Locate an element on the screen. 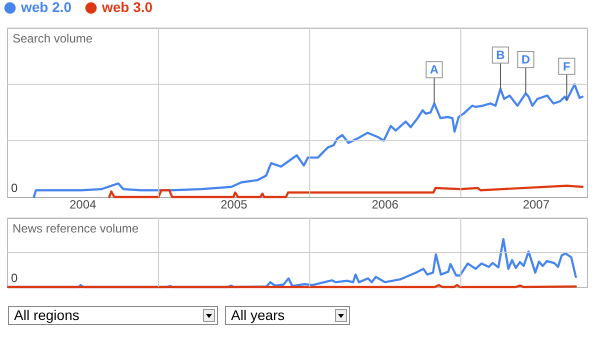 Image resolution: width=600 pixels, height=350 pixels. y-axis-title: News reference volume is located at coordinates (75, 229).